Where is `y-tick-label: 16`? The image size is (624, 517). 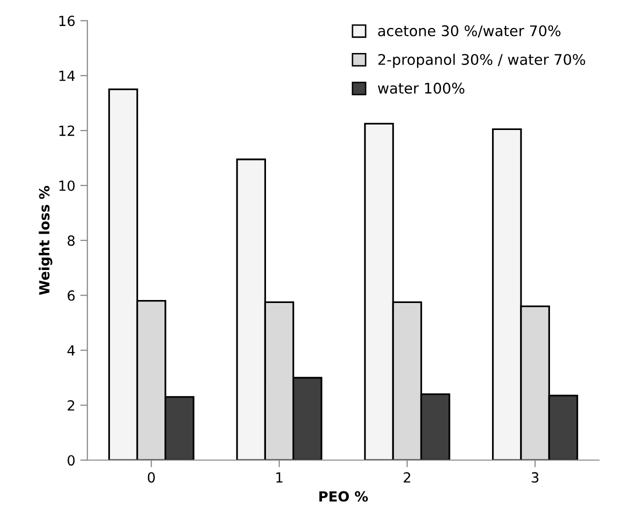 y-tick-label: 16 is located at coordinates (67, 21).